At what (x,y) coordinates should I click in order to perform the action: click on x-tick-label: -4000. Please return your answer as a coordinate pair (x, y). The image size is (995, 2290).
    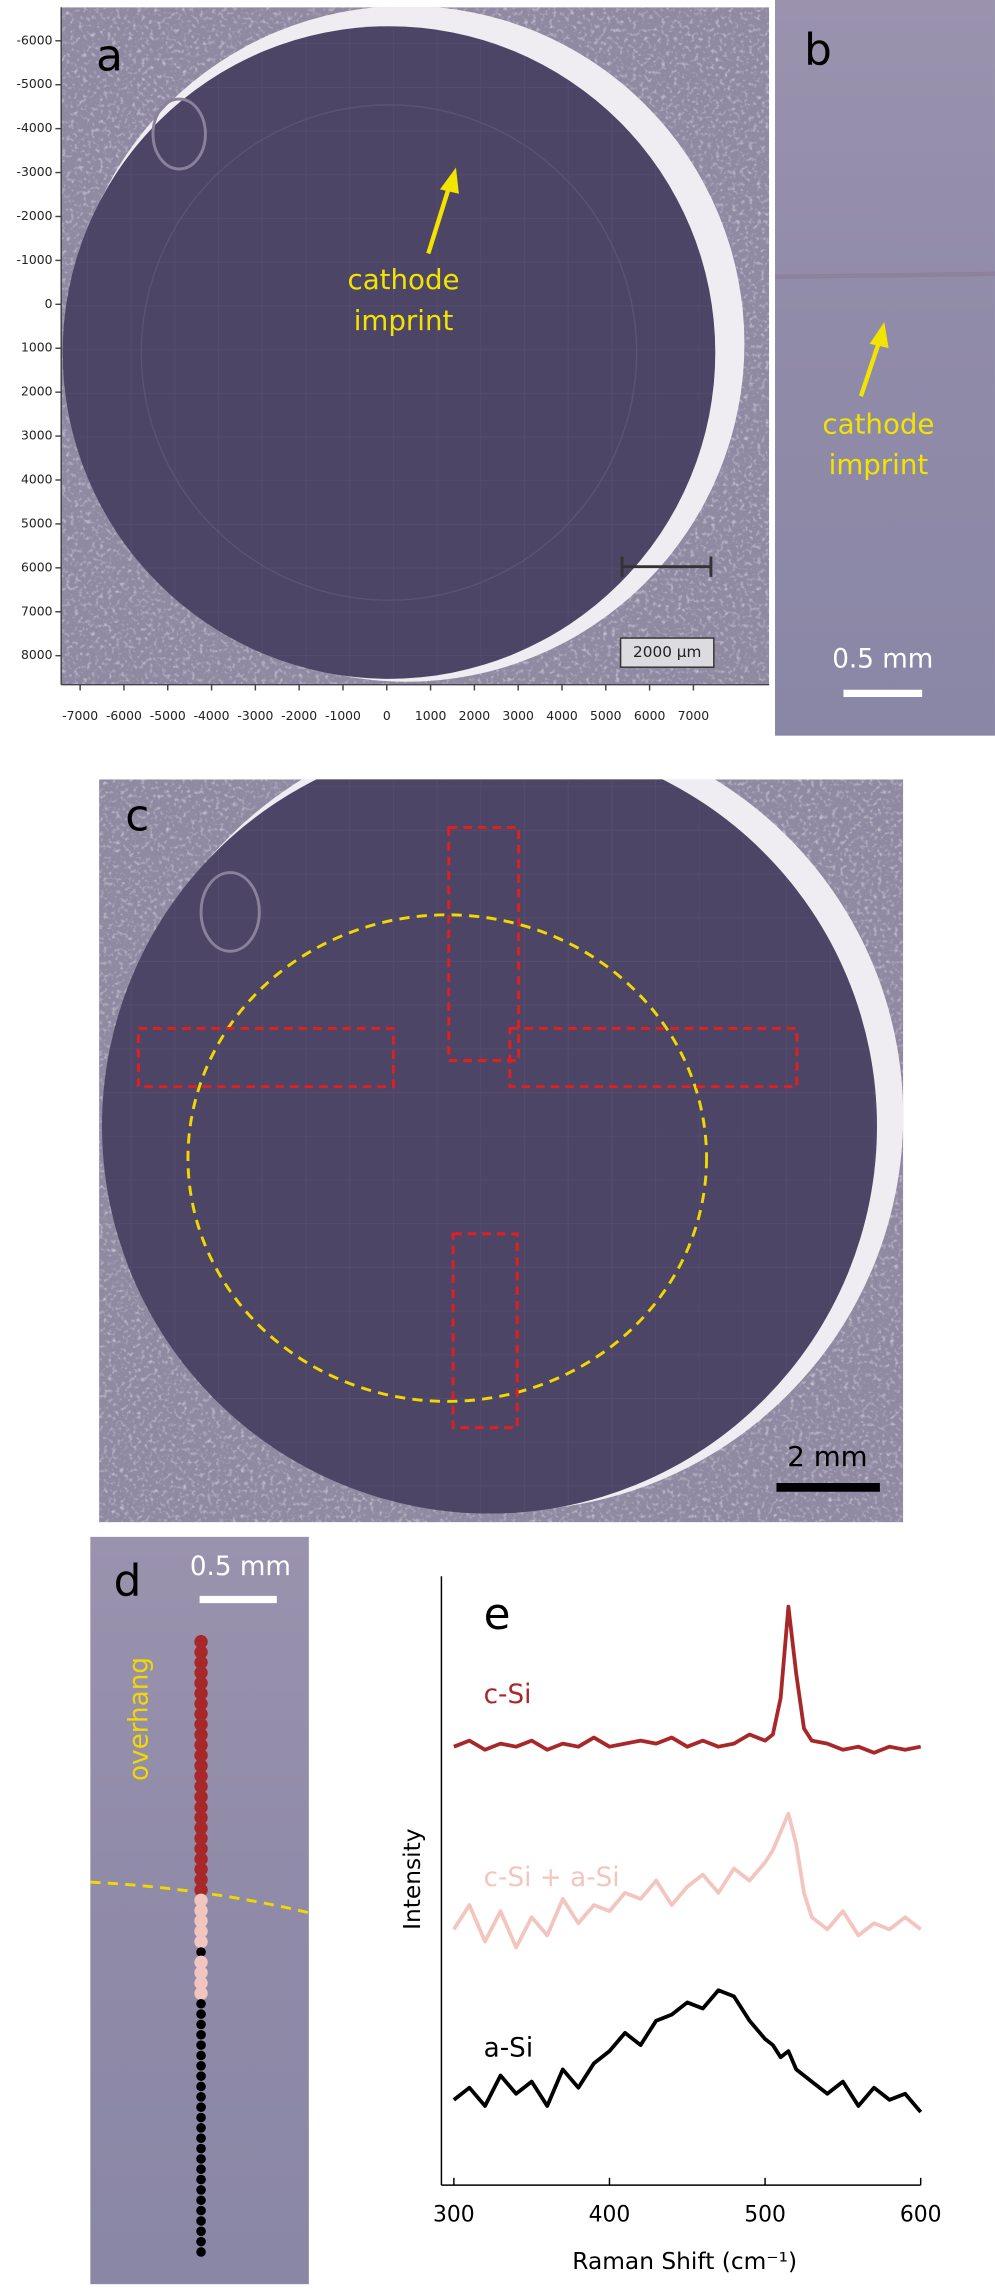
    Looking at the image, I should click on (212, 716).